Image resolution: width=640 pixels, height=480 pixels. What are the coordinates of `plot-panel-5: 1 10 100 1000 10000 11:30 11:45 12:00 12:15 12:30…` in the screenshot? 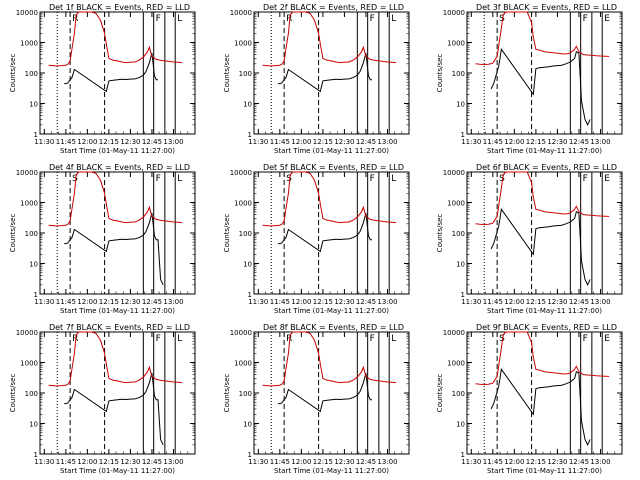 It's located at (316, 239).